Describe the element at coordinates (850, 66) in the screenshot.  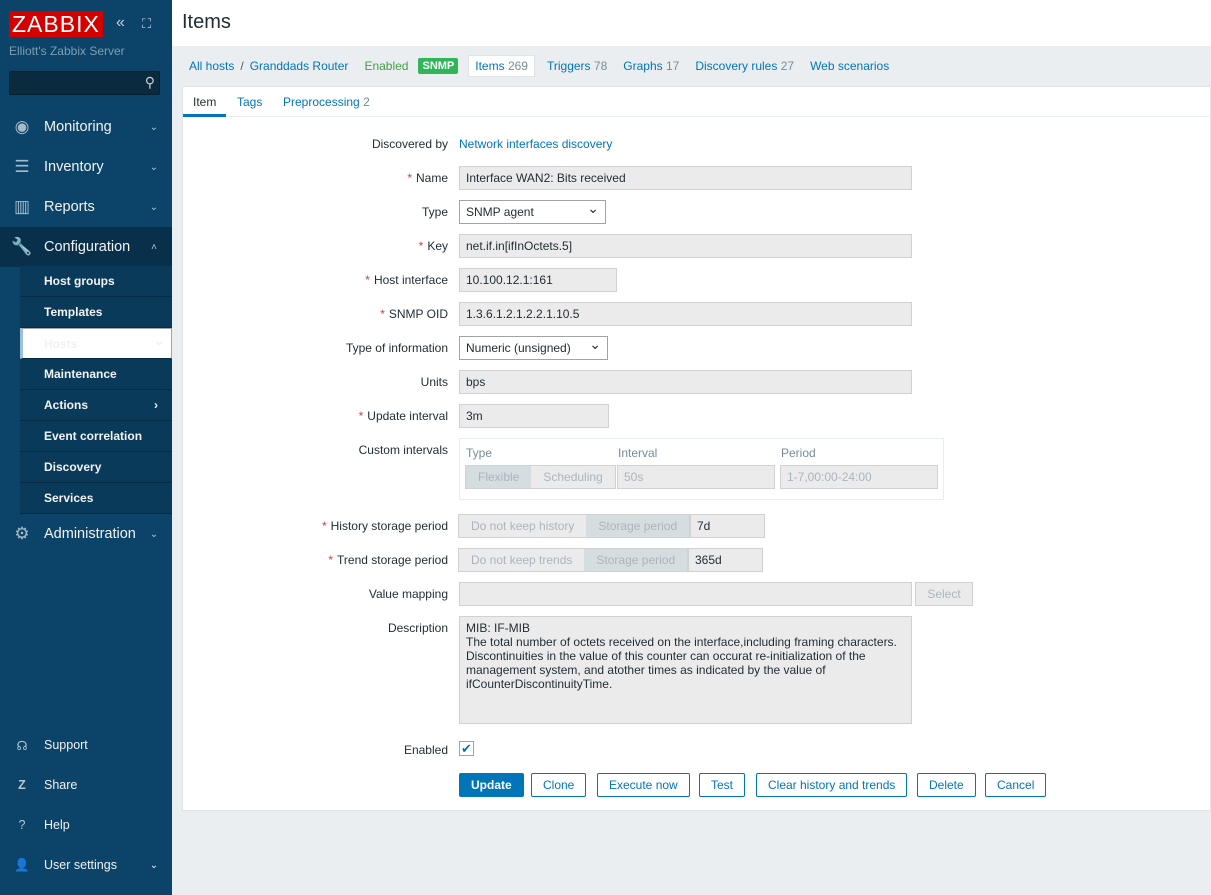
I see `nav-web-scenarios: Web scenarios` at that location.